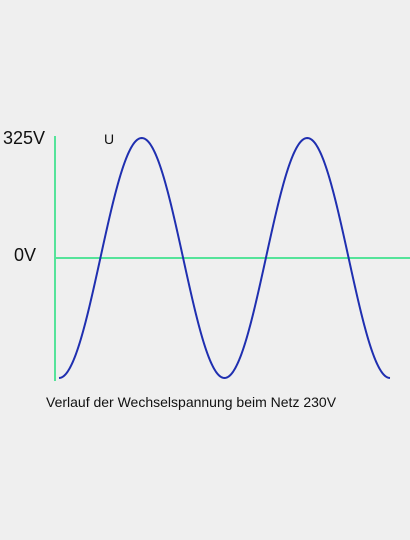 The width and height of the screenshot is (410, 540). Describe the element at coordinates (24, 138) in the screenshot. I see `y-tick-label-max: 325V` at that location.